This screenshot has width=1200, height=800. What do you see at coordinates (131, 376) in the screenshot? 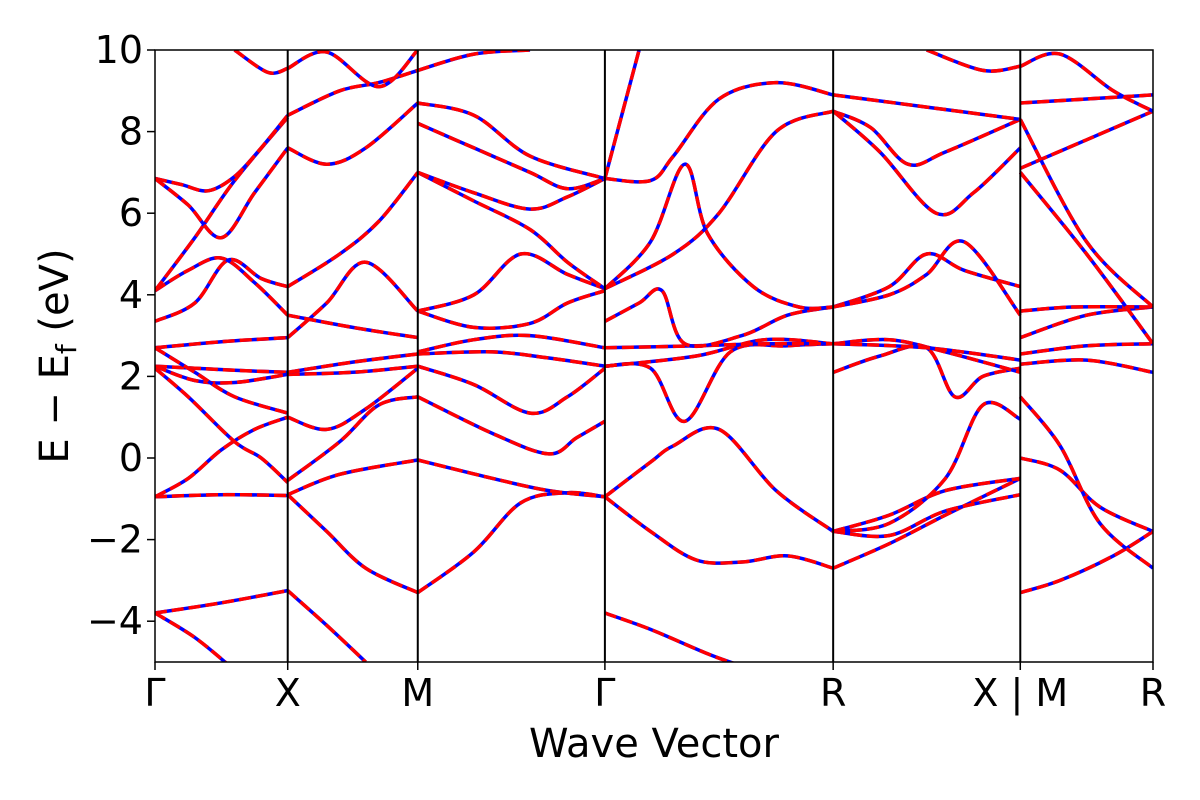
I see `y-tick-label: 2` at bounding box center [131, 376].